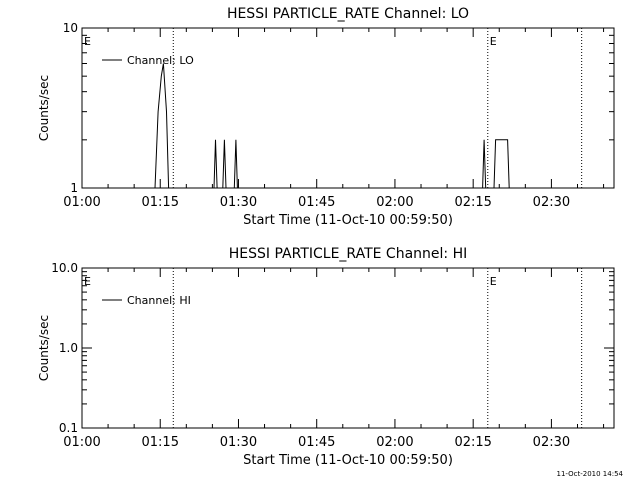 This screenshot has height=480, width=640. I want to click on y-tick-label: 1.0, so click(68, 348).